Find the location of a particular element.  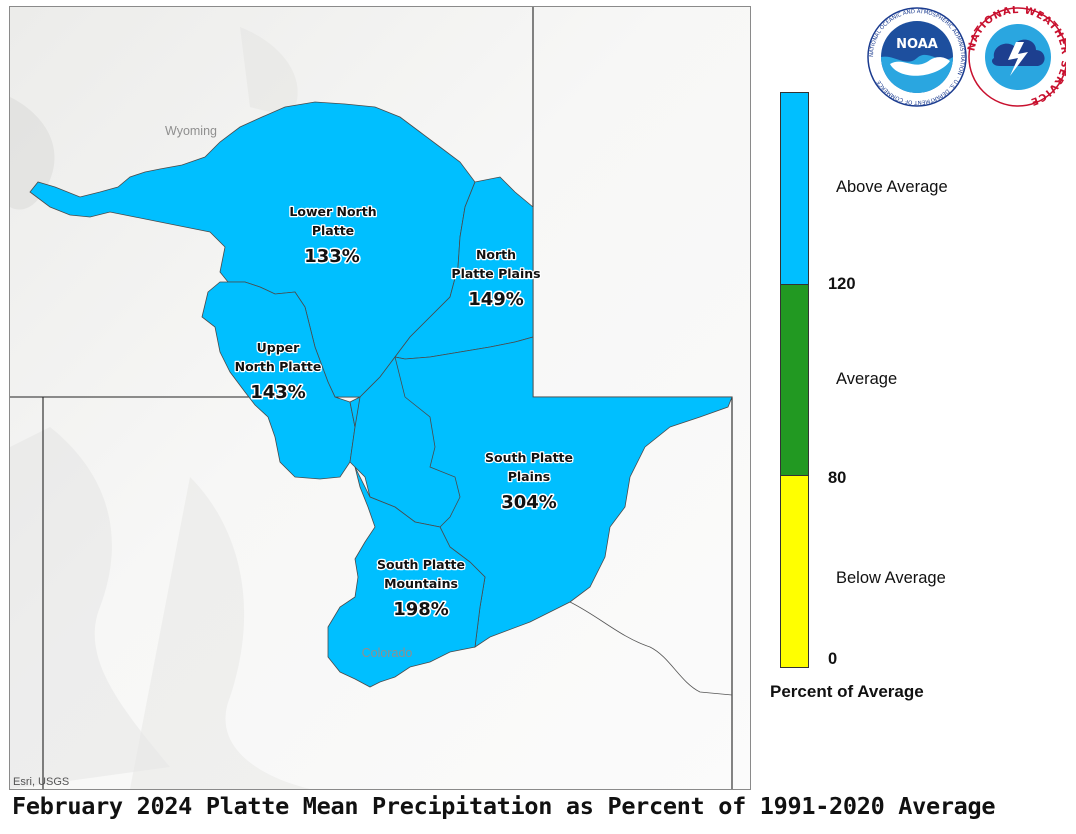

legend-tick-80: 80 is located at coordinates (837, 478).